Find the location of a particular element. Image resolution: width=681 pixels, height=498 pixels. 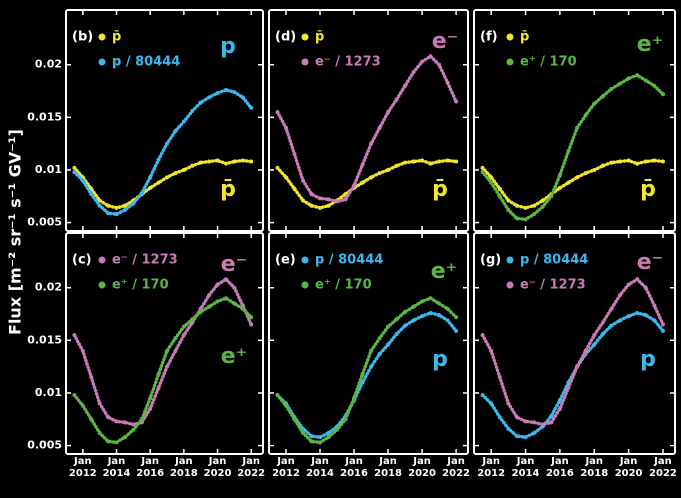

y-tick-label: 0.01 is located at coordinates (48, 392).